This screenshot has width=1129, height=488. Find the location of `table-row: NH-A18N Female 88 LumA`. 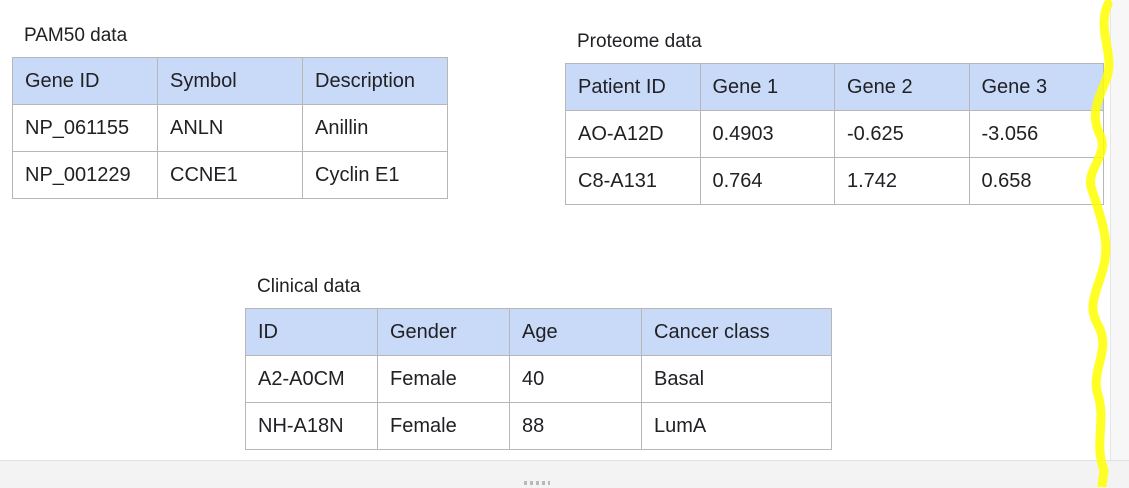

table-row: NH-A18N Female 88 LumA is located at coordinates (538, 426).